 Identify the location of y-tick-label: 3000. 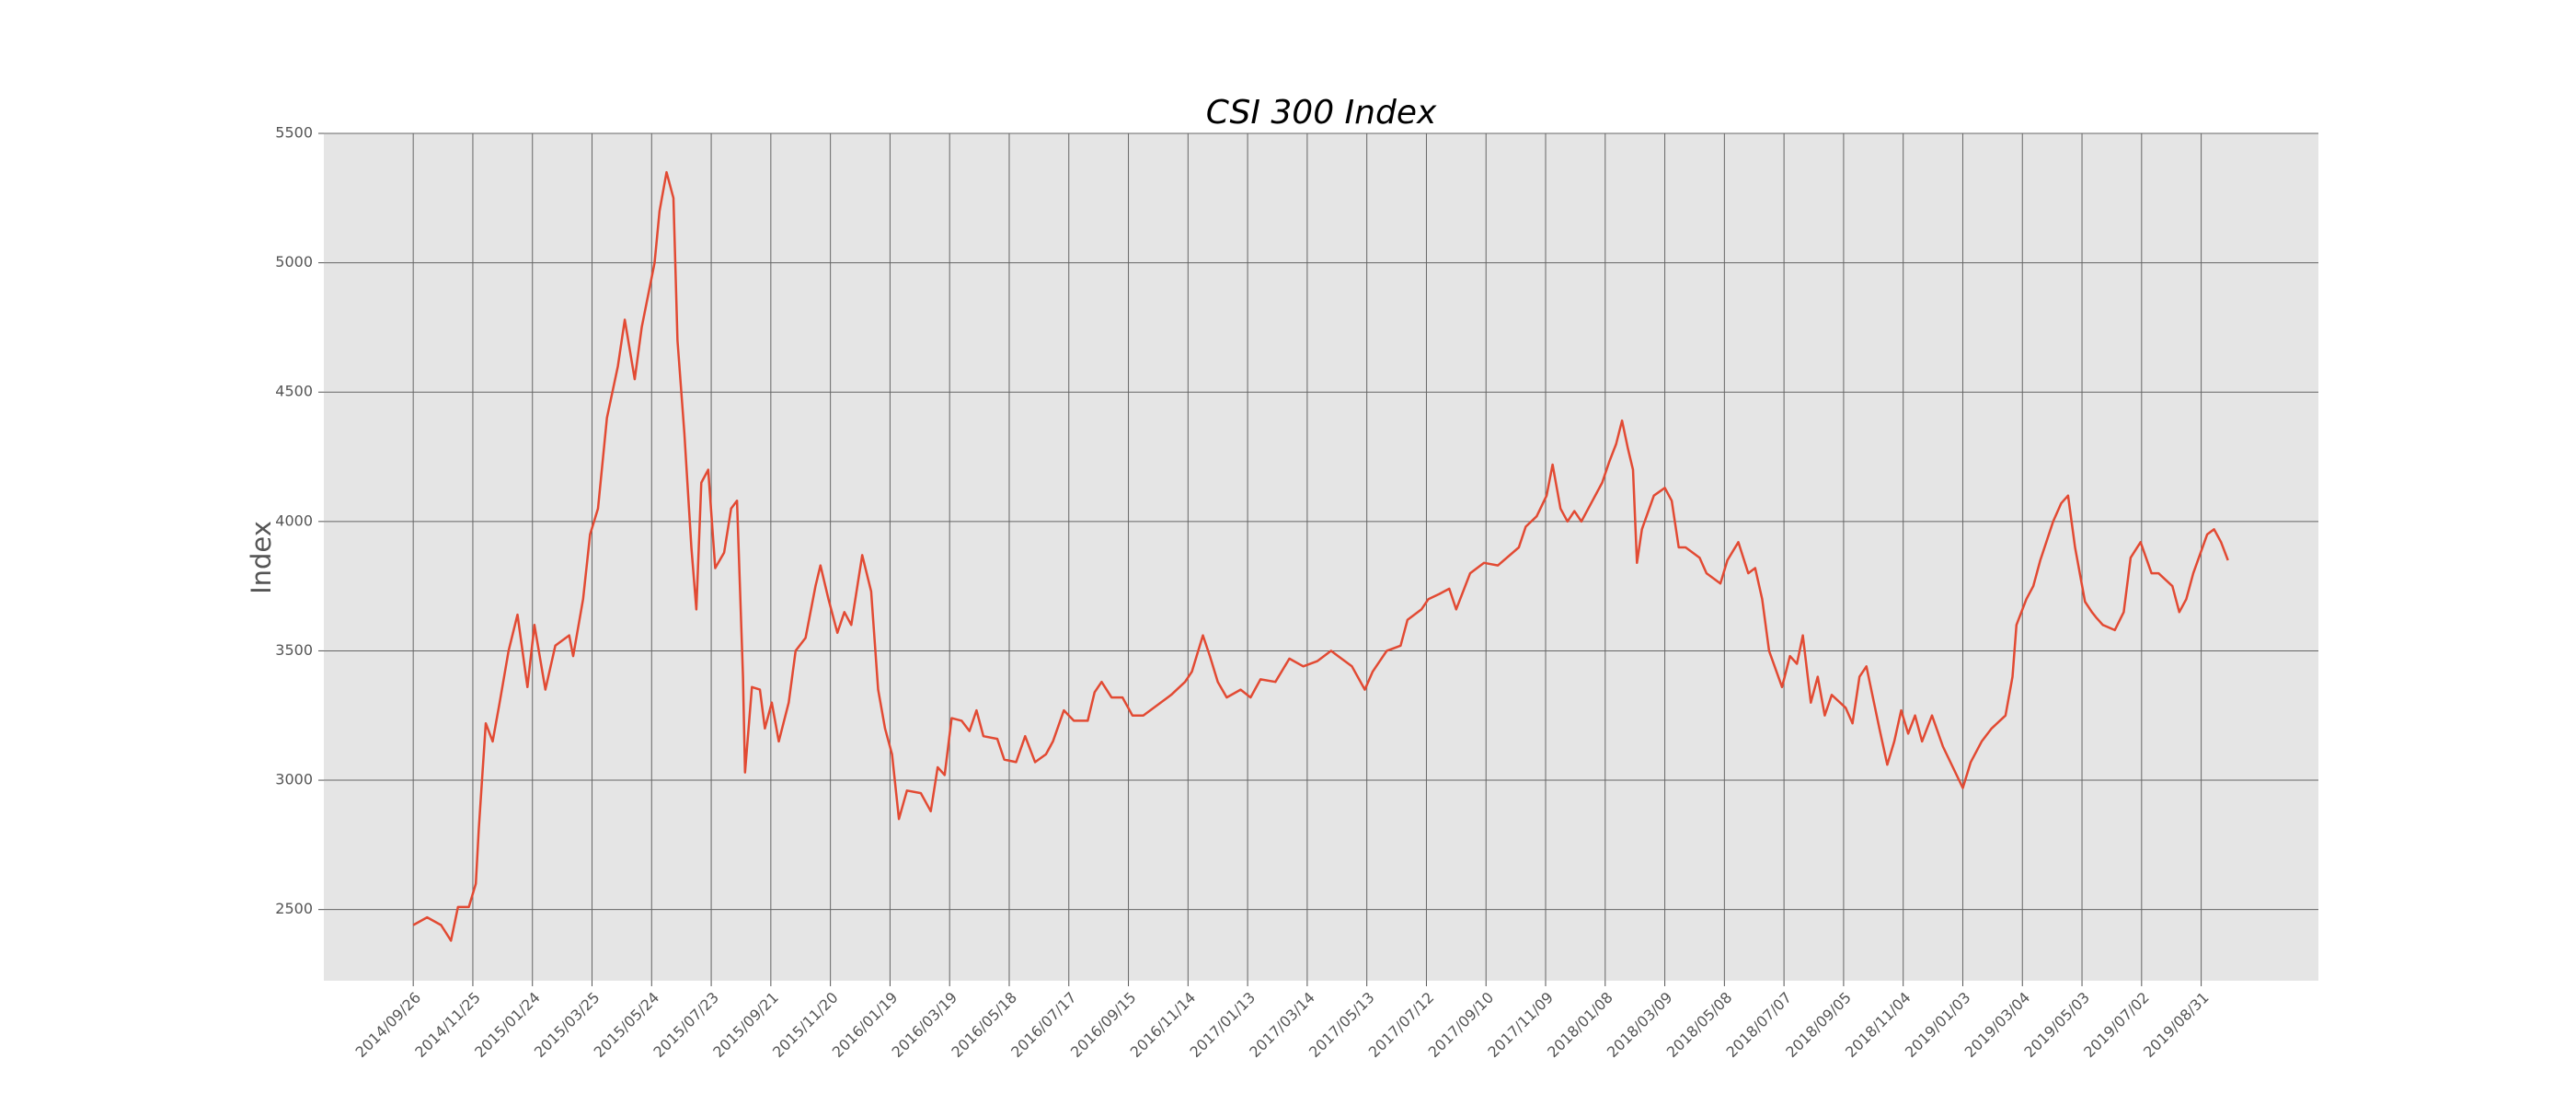
(294, 779).